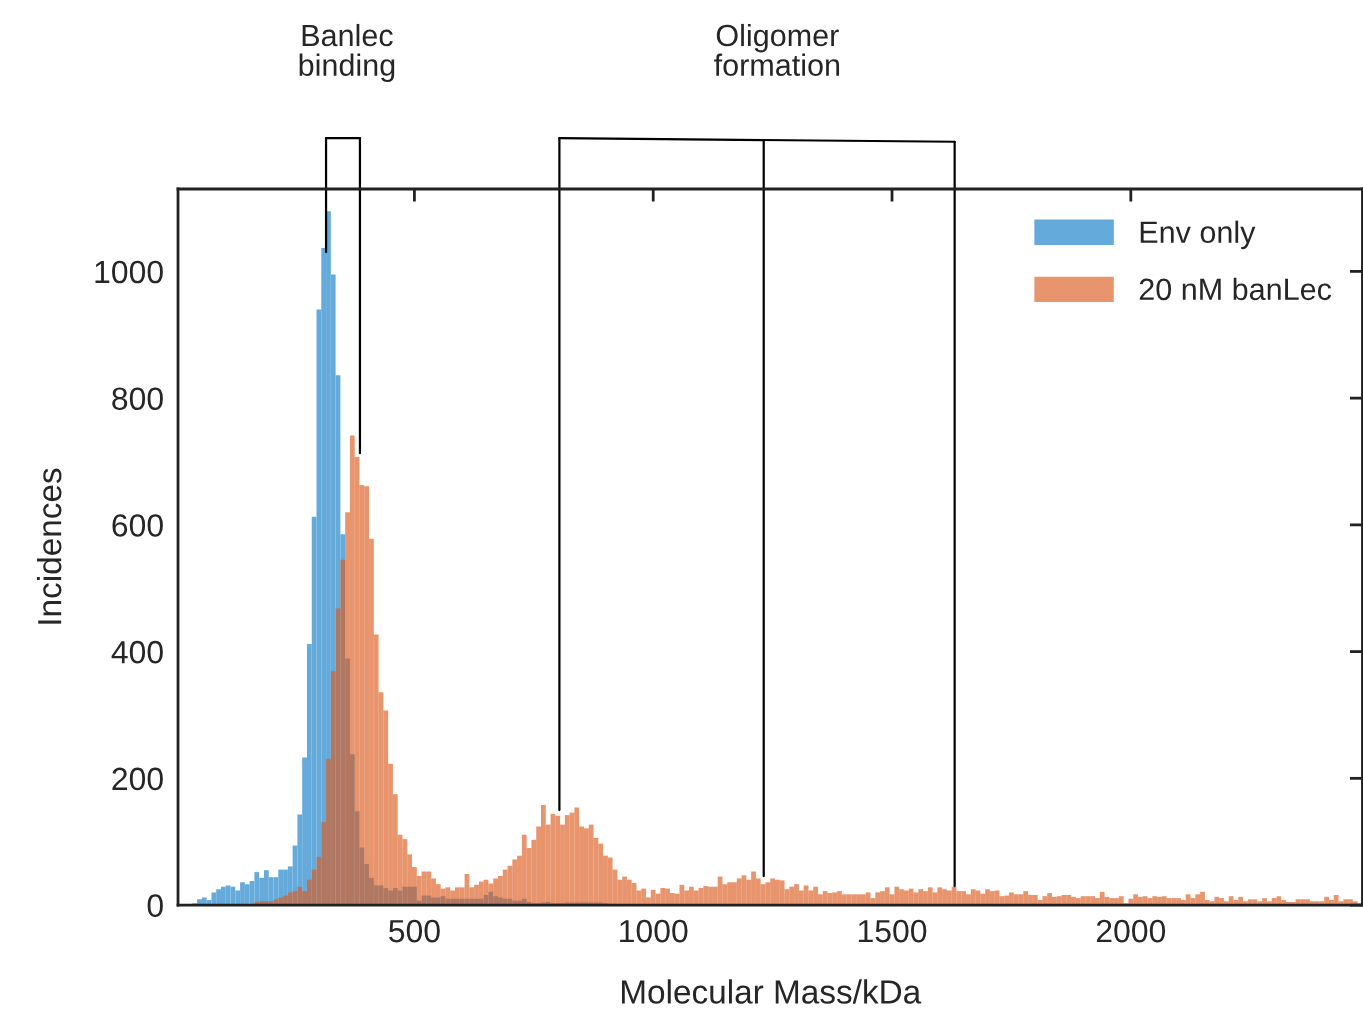  Describe the element at coordinates (777, 49) in the screenshot. I see `text: Oligomer formation` at that location.